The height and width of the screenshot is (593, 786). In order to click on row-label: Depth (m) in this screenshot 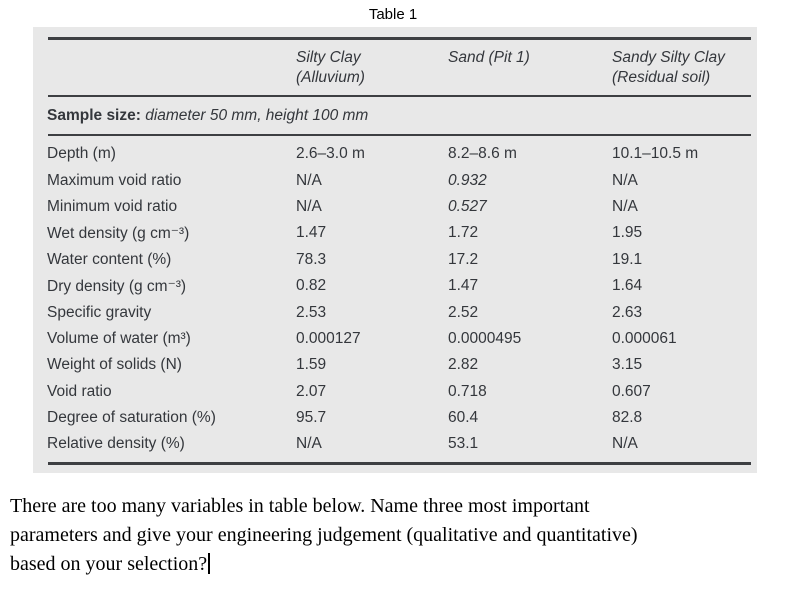, I will do `click(81, 154)`.